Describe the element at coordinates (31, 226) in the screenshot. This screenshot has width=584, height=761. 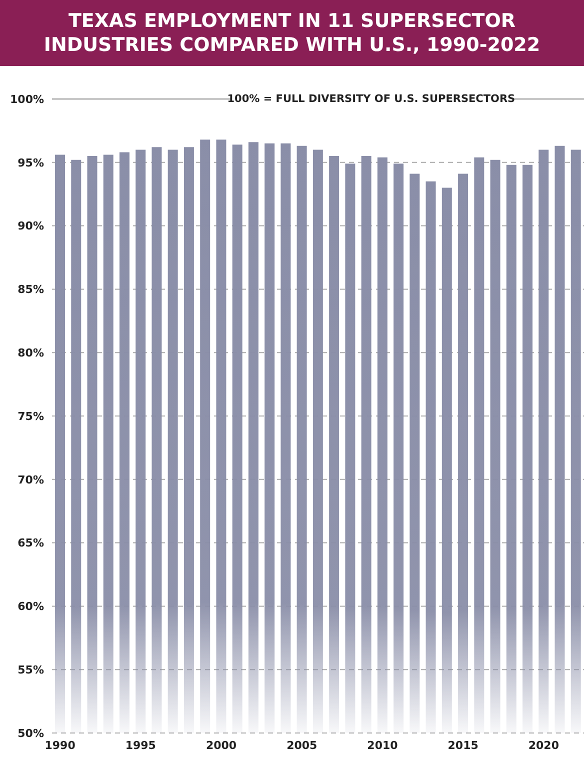
I see `y-tick-label: 90%` at that location.